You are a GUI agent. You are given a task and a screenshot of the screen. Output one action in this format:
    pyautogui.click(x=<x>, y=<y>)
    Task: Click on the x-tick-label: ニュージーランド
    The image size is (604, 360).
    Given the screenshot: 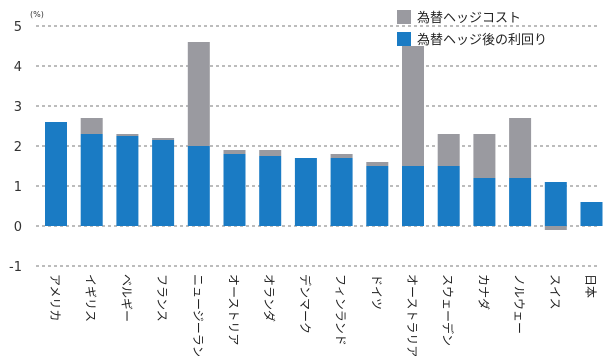 What is the action you would take?
    pyautogui.click(x=198, y=315)
    